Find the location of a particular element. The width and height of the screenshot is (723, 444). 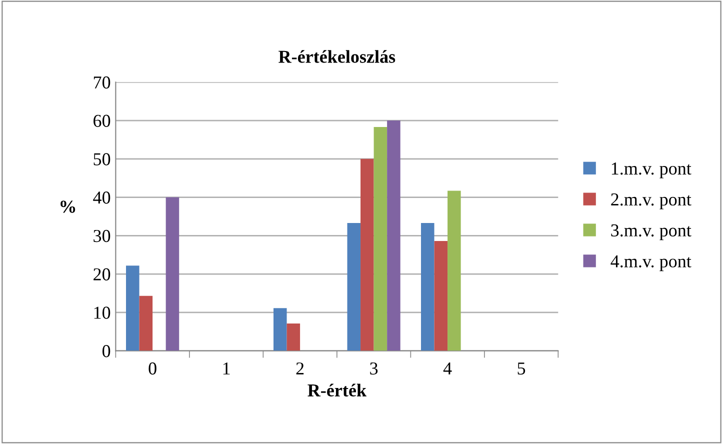

y-tick-label: 40 is located at coordinates (101, 198).